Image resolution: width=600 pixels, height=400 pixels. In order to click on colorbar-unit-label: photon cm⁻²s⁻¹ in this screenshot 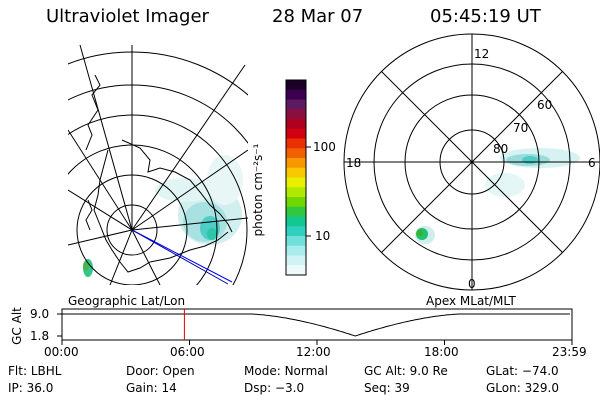, I will do `click(258, 190)`.